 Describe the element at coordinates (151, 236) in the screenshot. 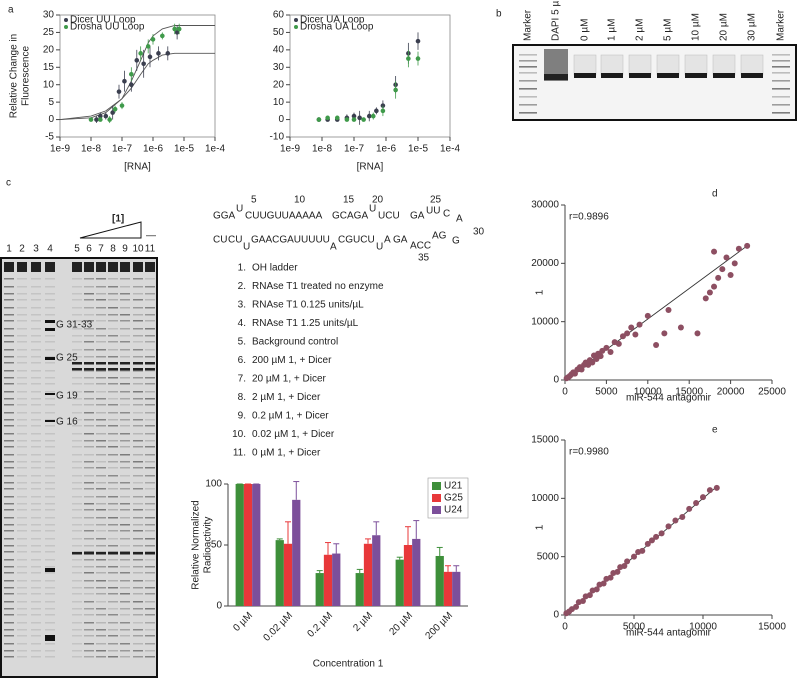

I see `zero-label: —` at that location.